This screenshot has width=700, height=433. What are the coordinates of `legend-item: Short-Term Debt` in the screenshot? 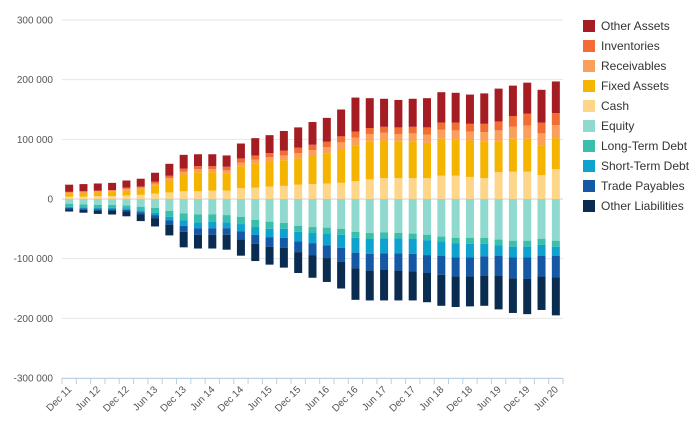 It's located at (636, 166).